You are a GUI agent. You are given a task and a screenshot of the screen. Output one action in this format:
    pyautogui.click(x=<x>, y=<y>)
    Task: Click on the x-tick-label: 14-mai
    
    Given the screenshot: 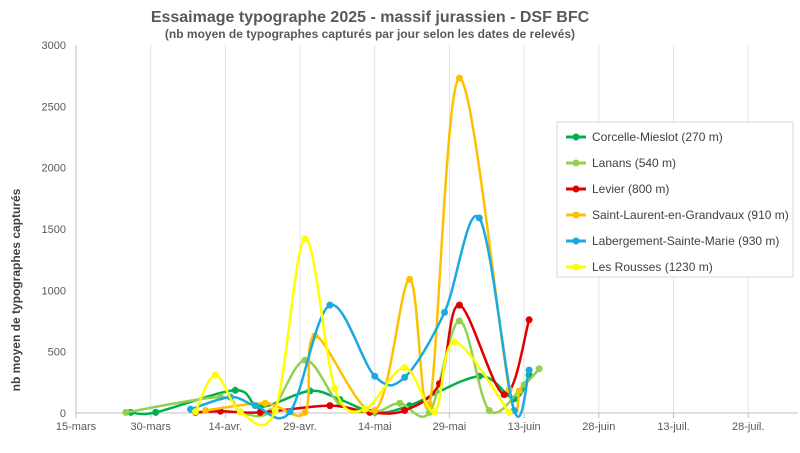 What is the action you would take?
    pyautogui.click(x=375, y=427)
    